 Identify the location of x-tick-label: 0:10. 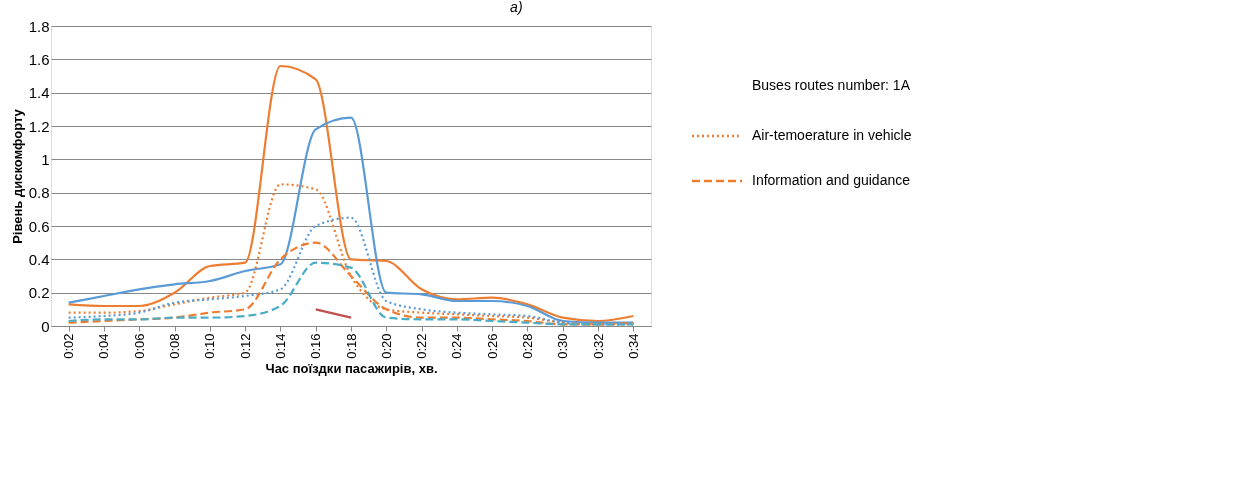
(210, 346).